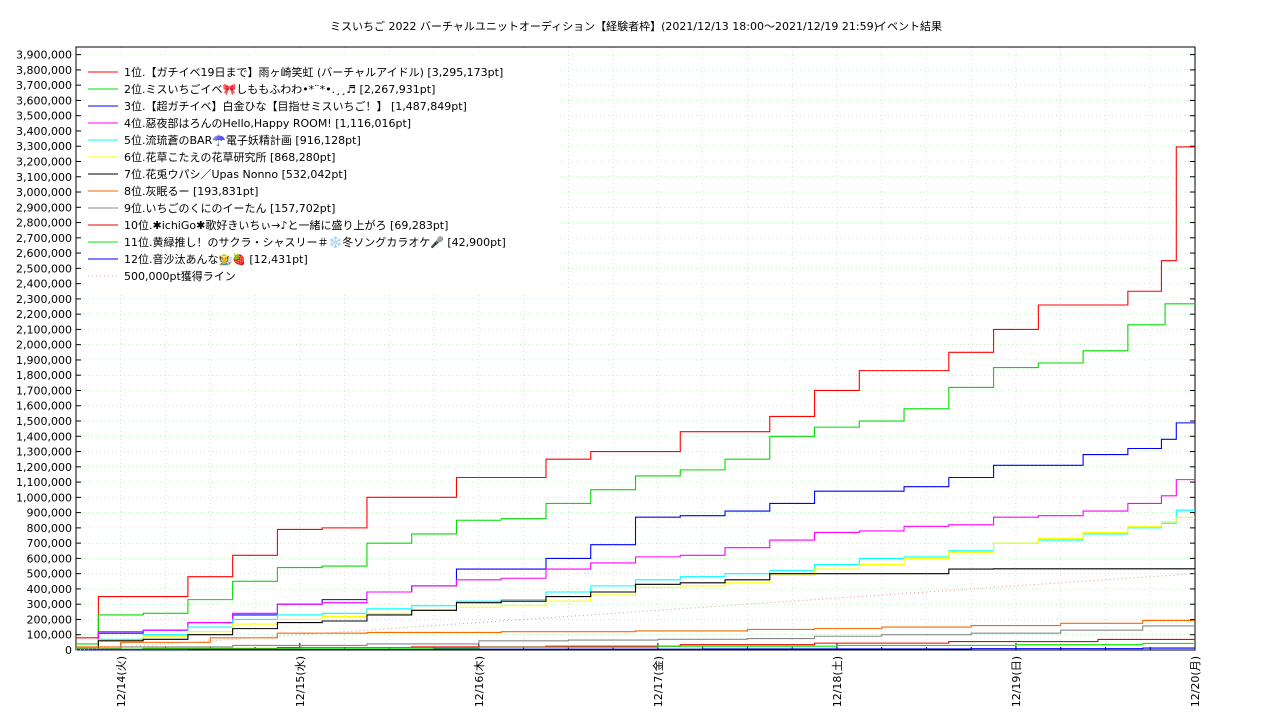 The image size is (1280, 724). Describe the element at coordinates (44, 345) in the screenshot. I see `y-tick-label: 2,000,000` at that location.